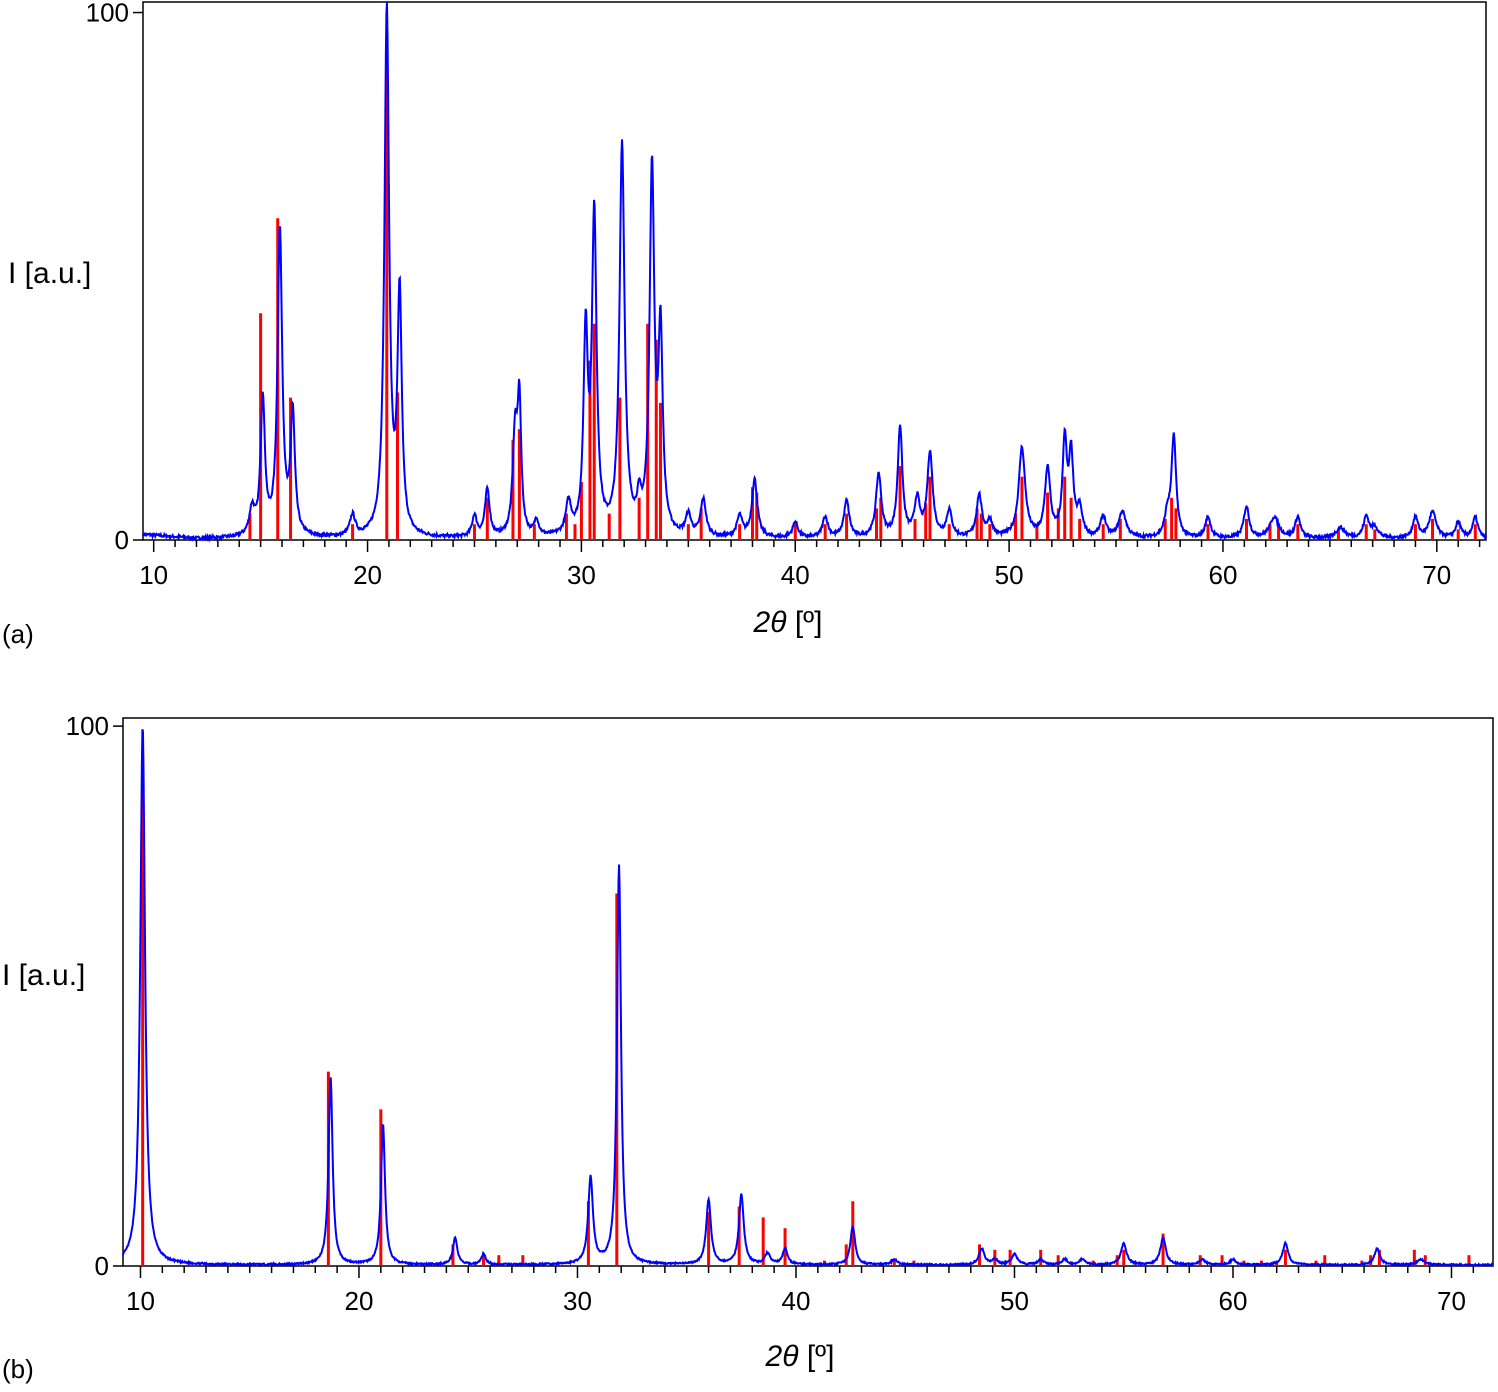  I want to click on panel-label: (a), so click(18, 634).